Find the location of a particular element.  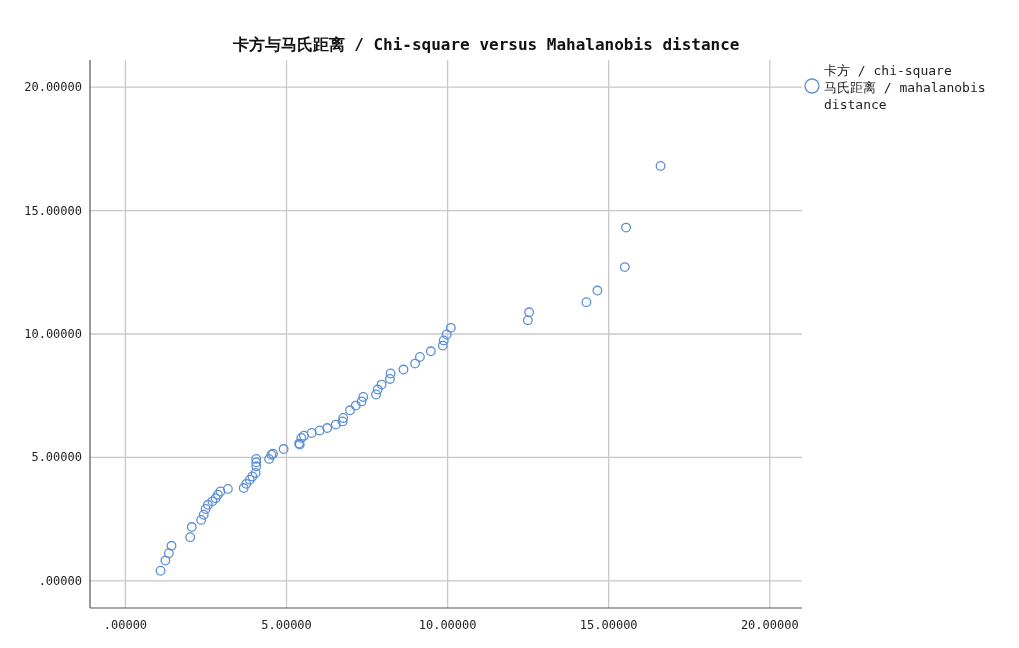

x-tick-label: 5.00000 is located at coordinates (286, 625).